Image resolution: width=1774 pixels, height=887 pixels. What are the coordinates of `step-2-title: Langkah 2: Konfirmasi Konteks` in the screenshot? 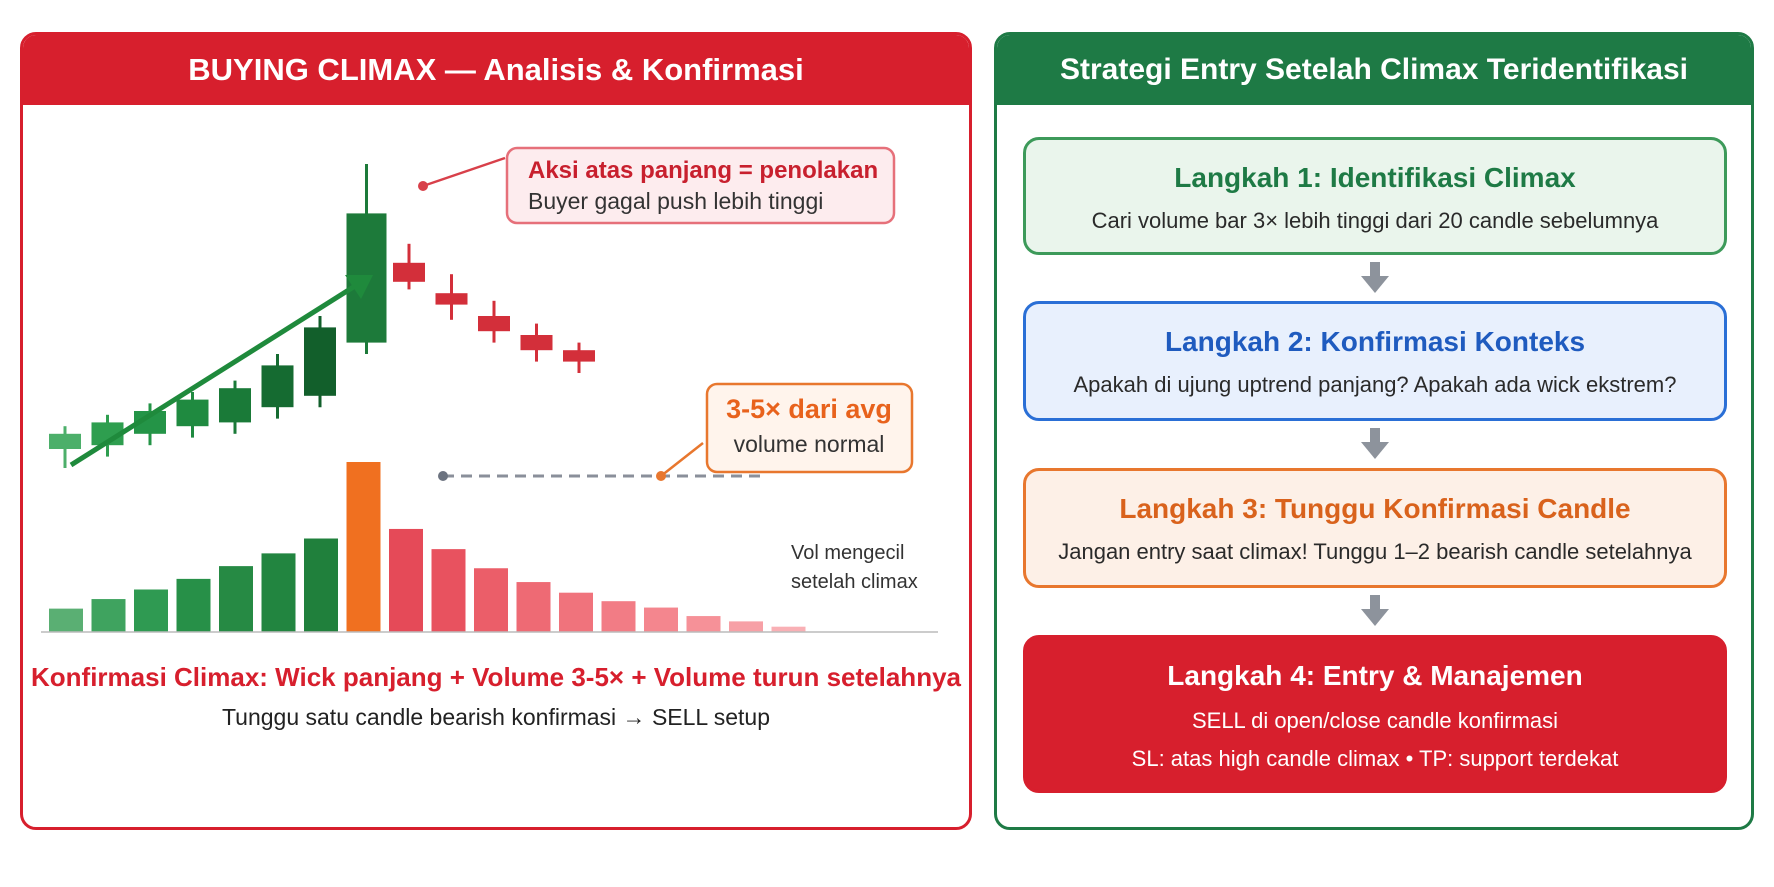 It's located at (1375, 341).